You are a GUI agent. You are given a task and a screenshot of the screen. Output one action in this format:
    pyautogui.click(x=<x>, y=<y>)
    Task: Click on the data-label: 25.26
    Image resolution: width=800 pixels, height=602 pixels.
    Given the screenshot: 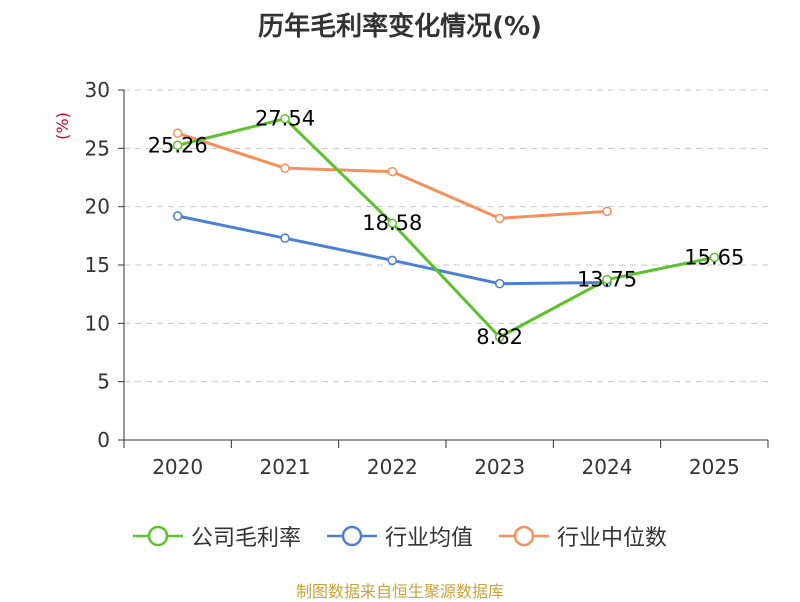 What is the action you would take?
    pyautogui.click(x=178, y=145)
    